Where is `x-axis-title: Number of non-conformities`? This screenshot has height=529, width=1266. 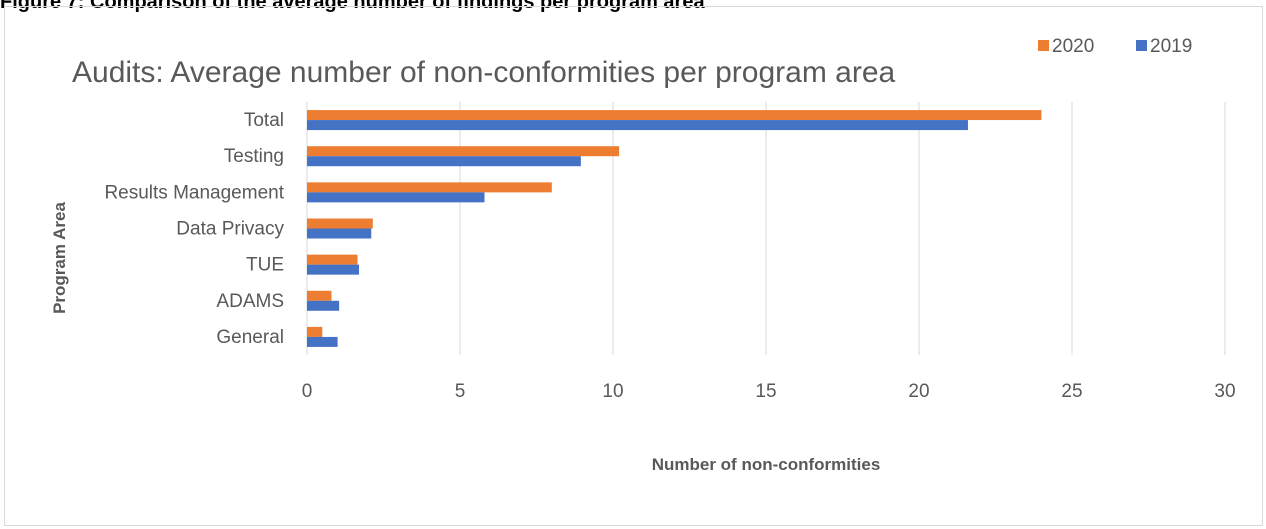 x-axis-title: Number of non-conformities is located at coordinates (766, 464).